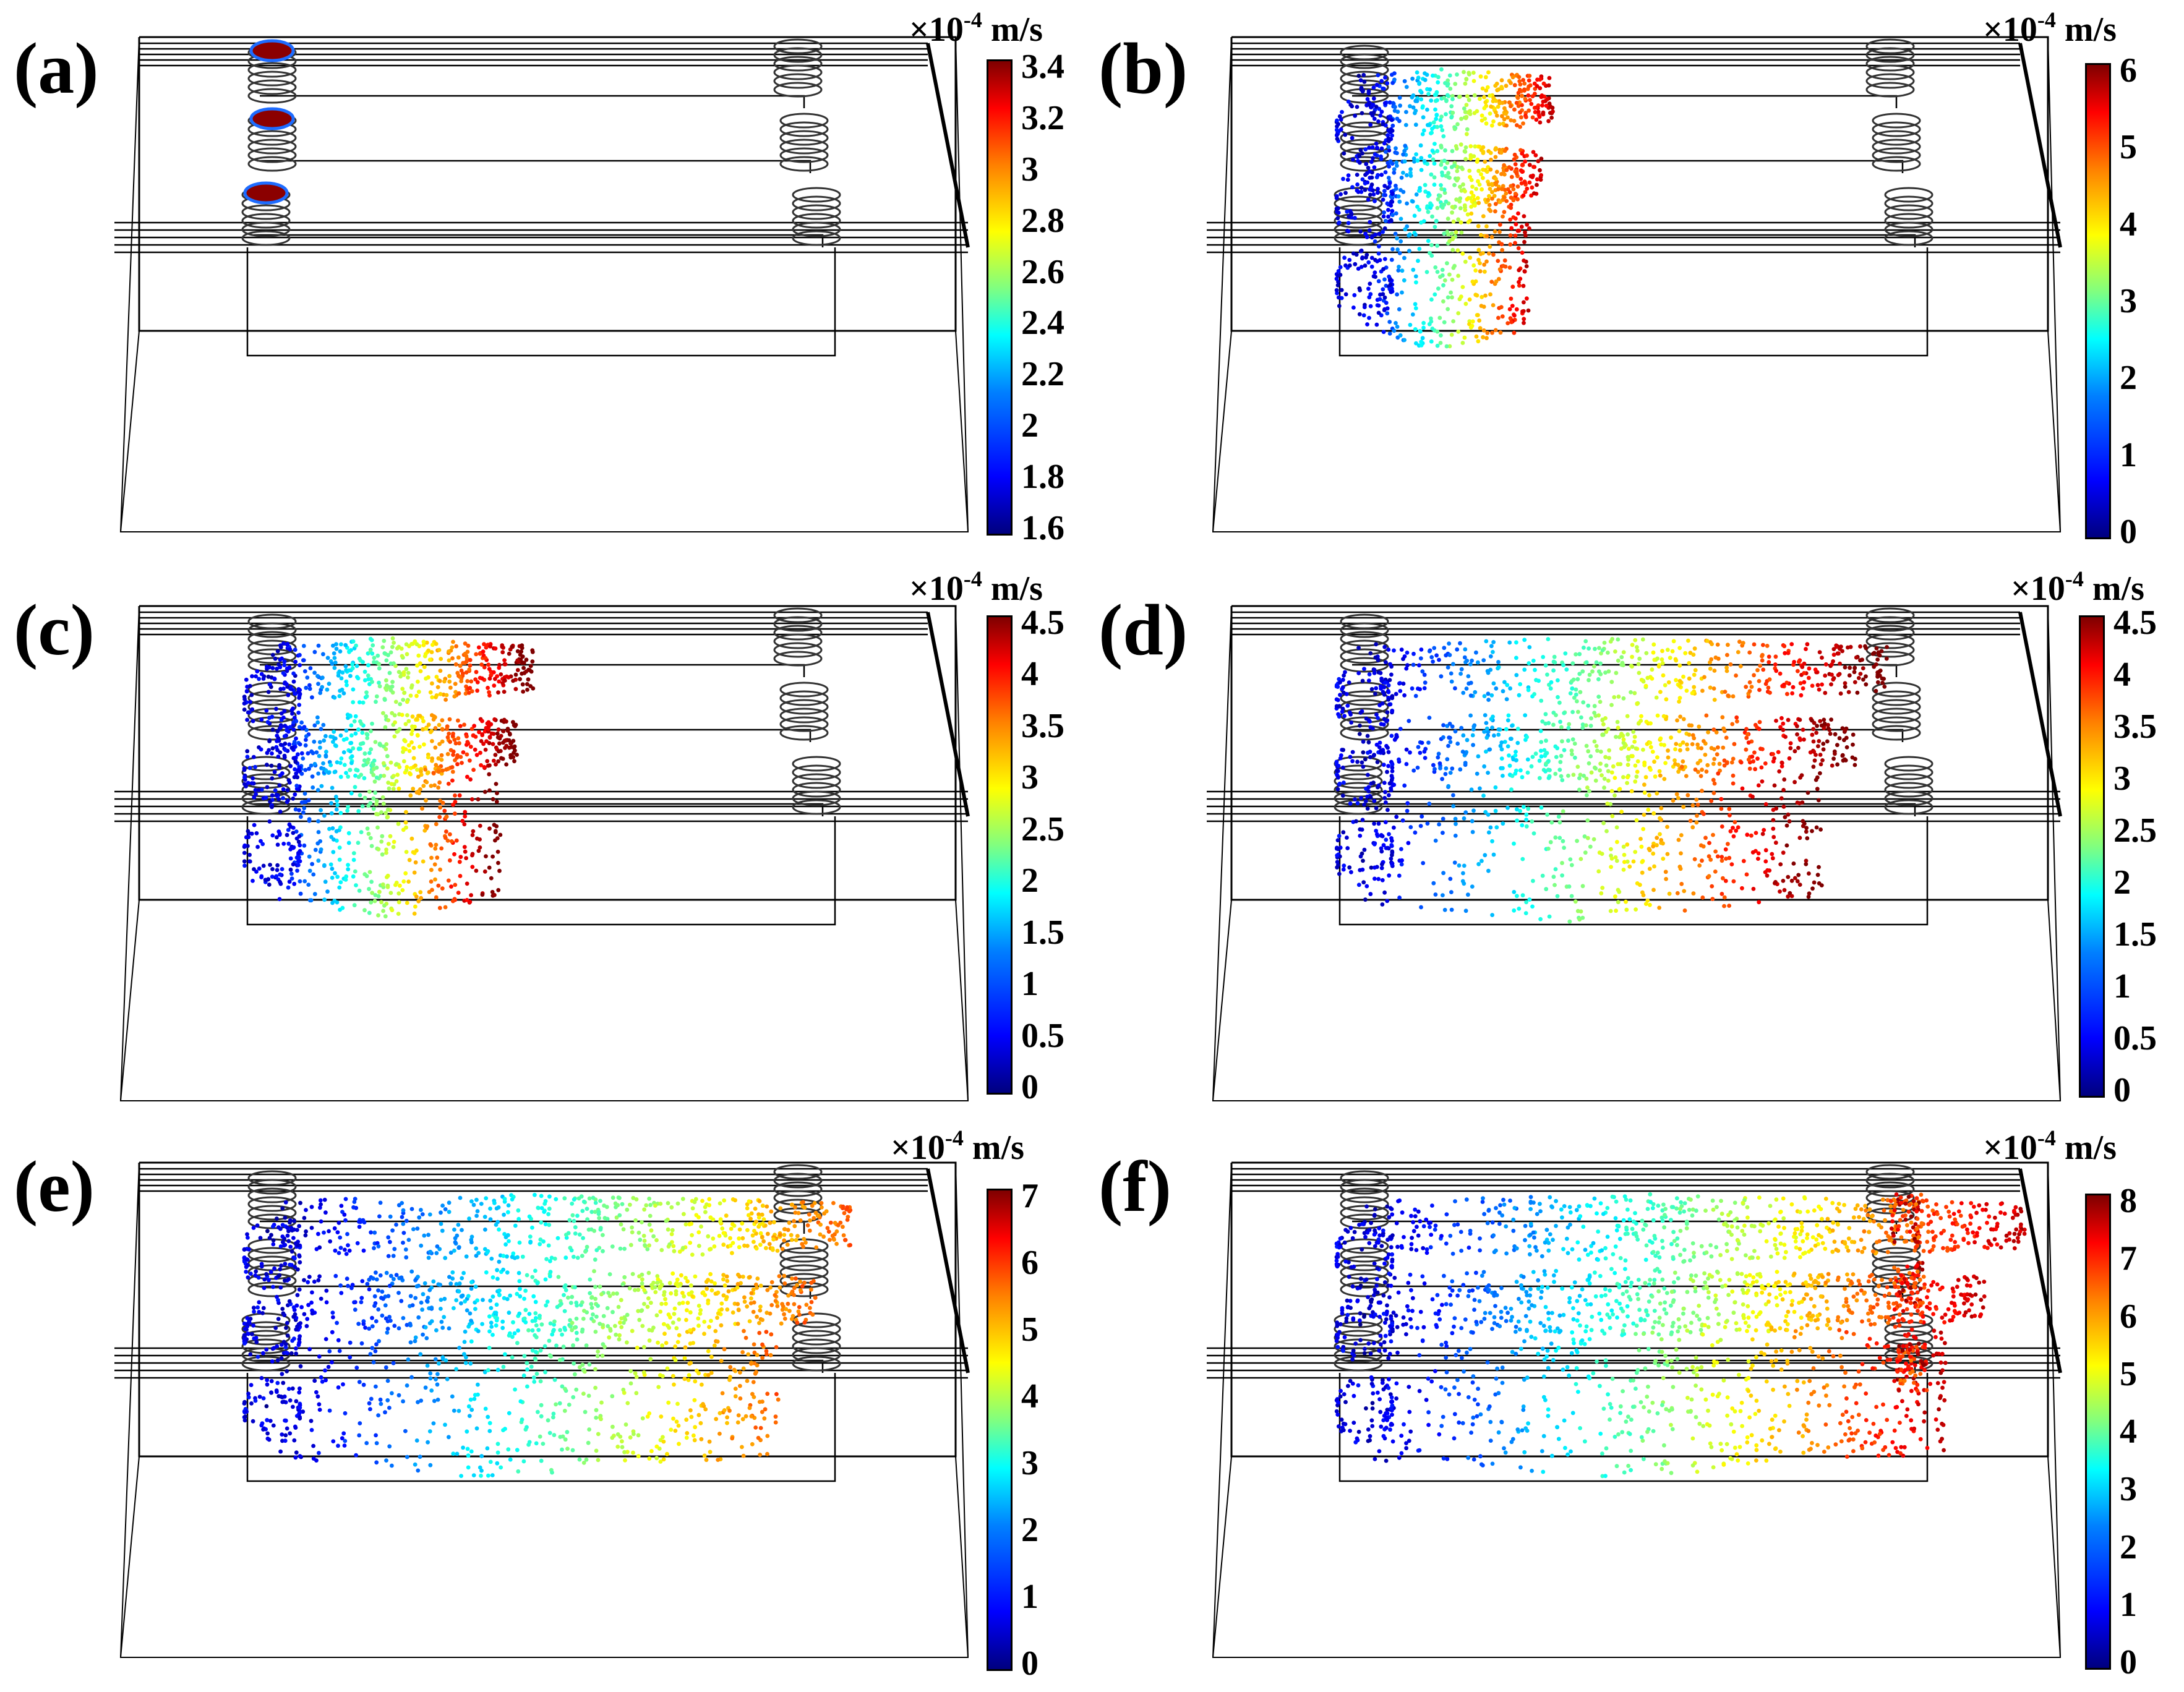 The height and width of the screenshot is (1692, 2184). I want to click on colorbar-tick-label: 2.2, so click(1042, 374).